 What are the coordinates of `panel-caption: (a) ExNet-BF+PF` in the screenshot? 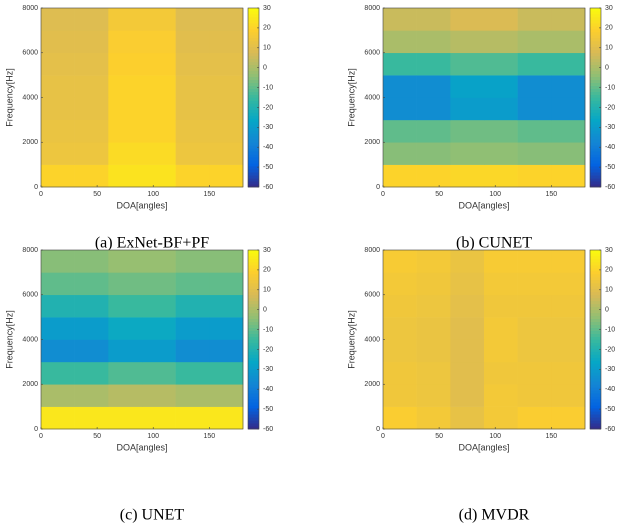 It's located at (152, 243).